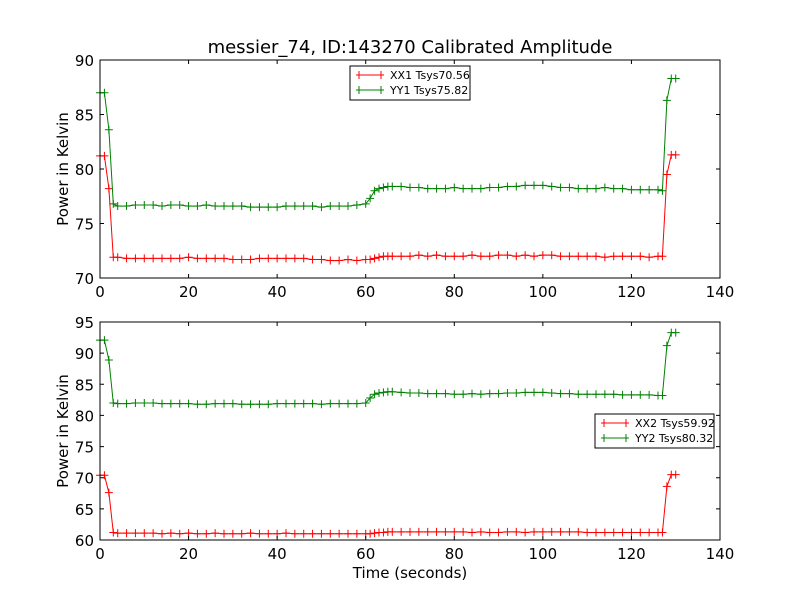 Image resolution: width=800 pixels, height=600 pixels. I want to click on series-xx1, so click(388, 207).